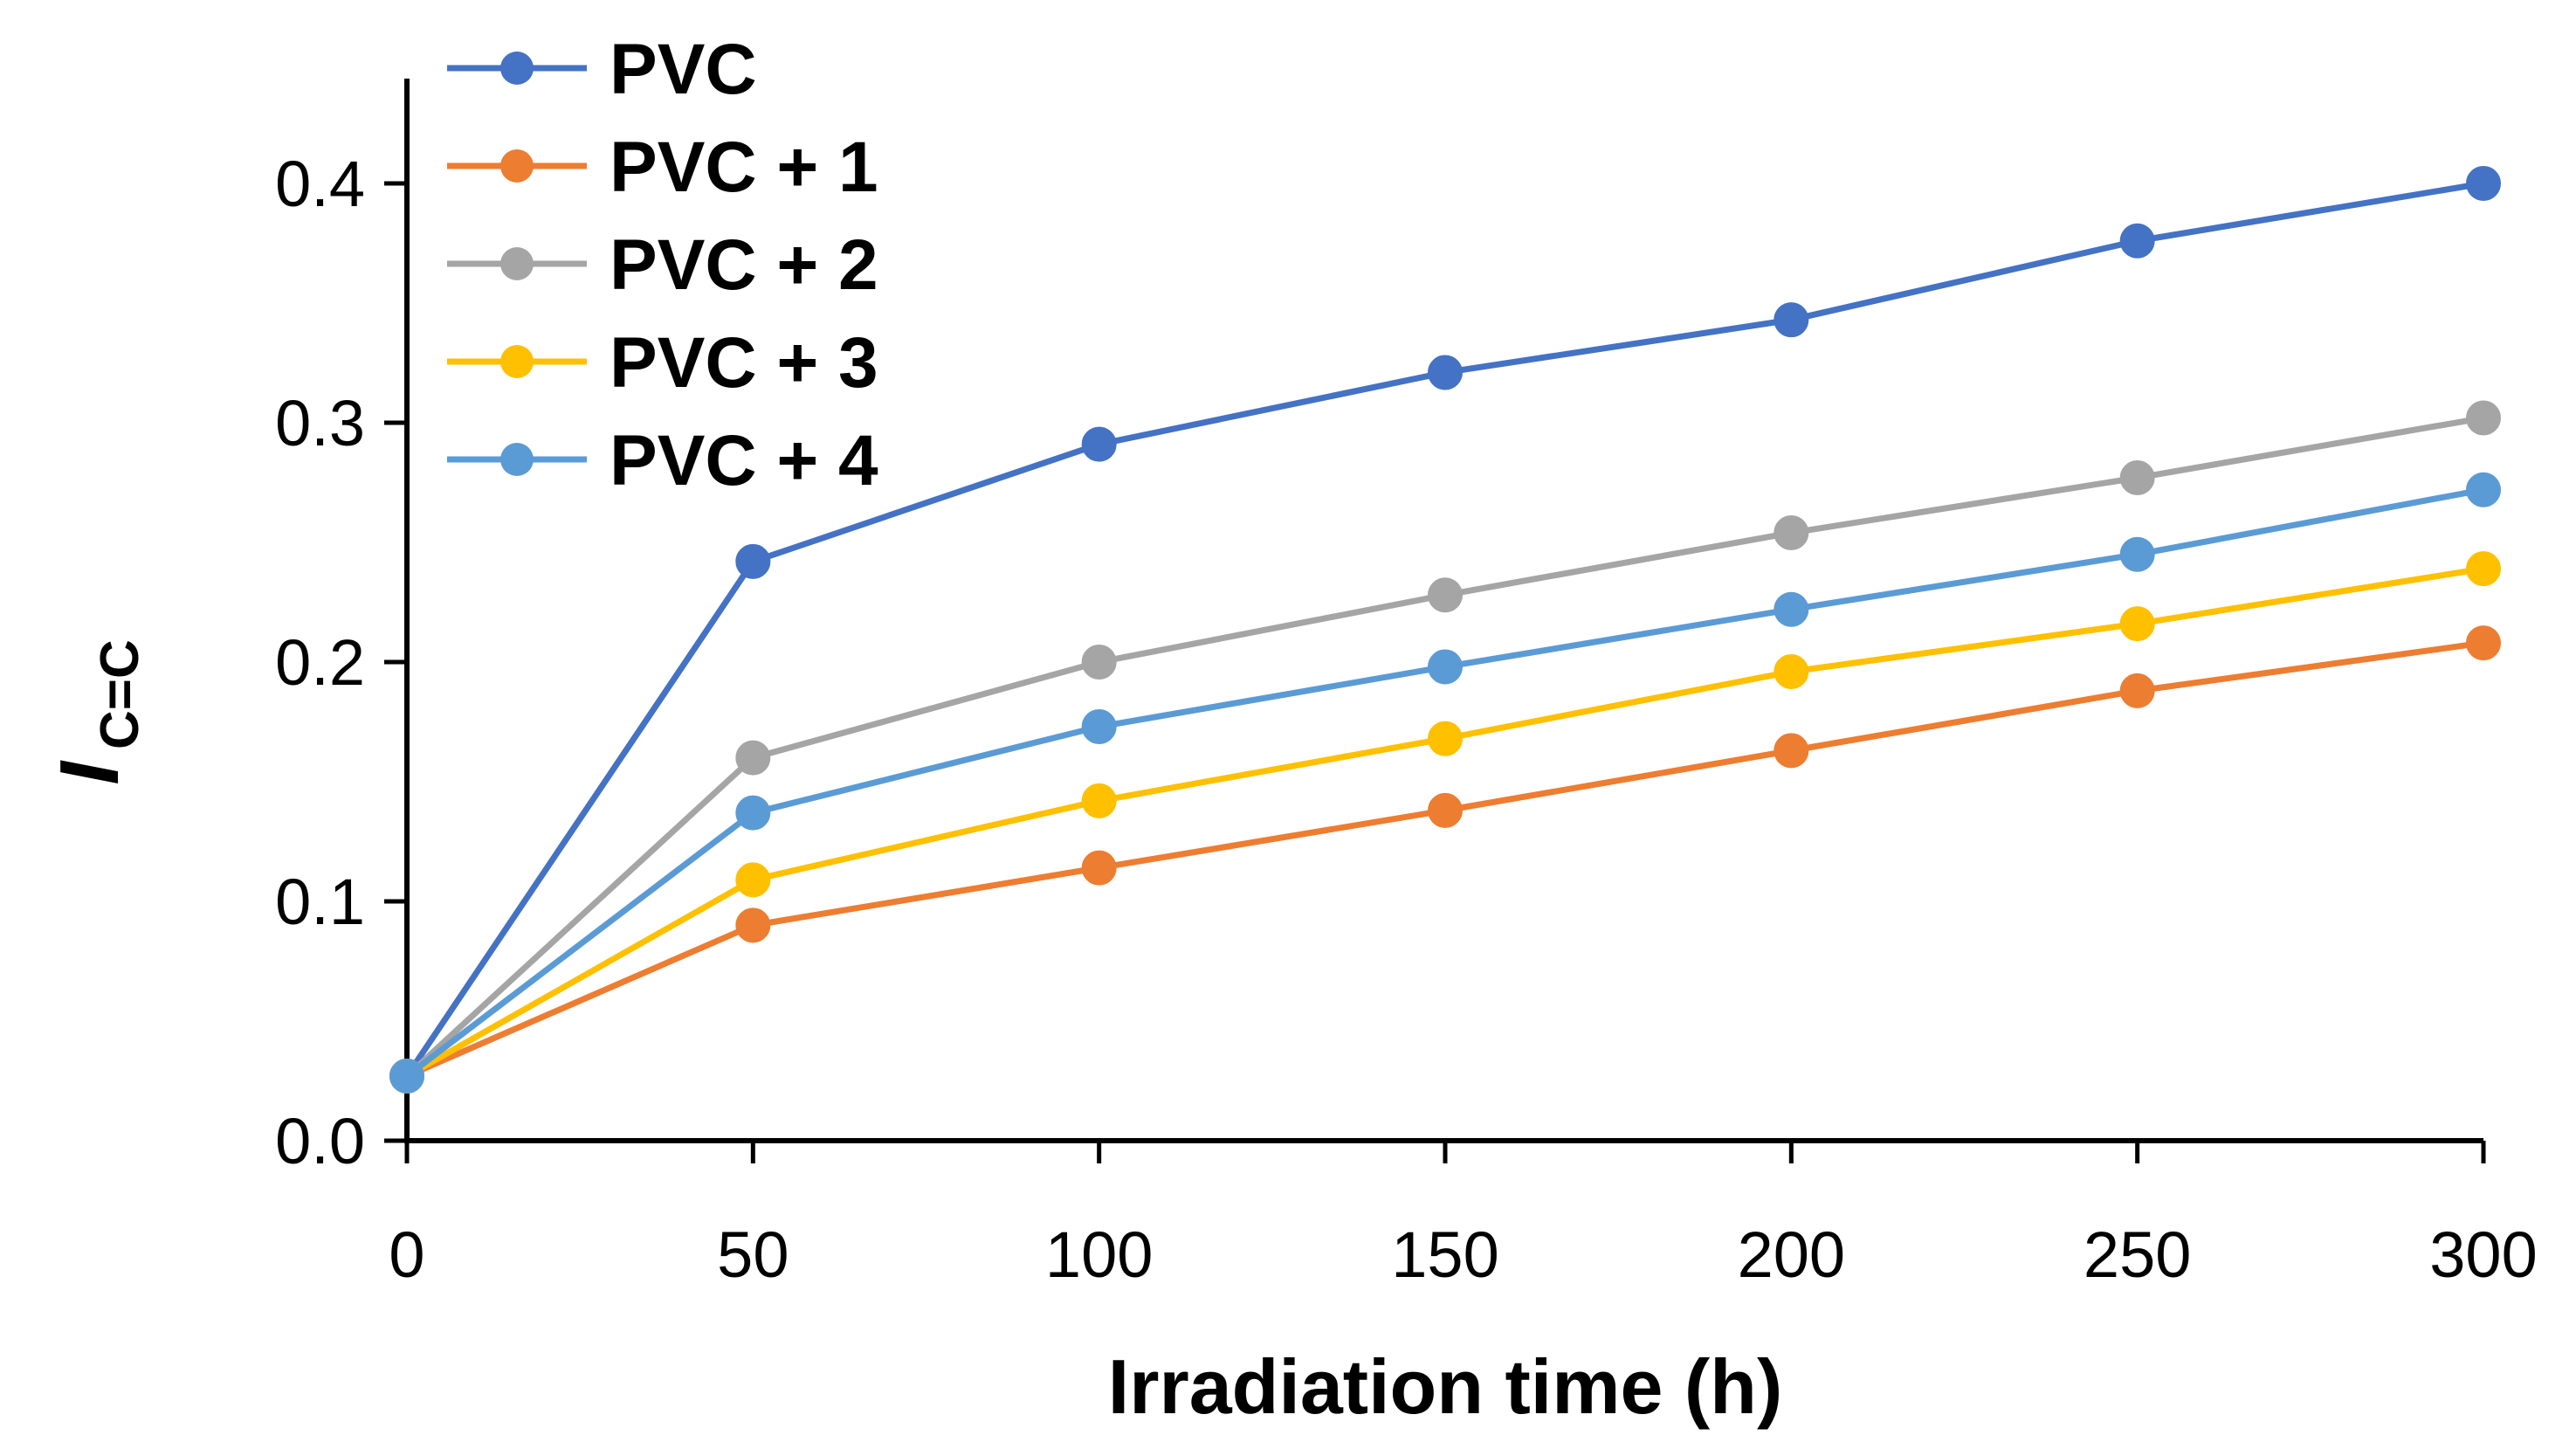 This screenshot has height=1456, width=2576. I want to click on y-axis-title-main: I, so click(89, 772).